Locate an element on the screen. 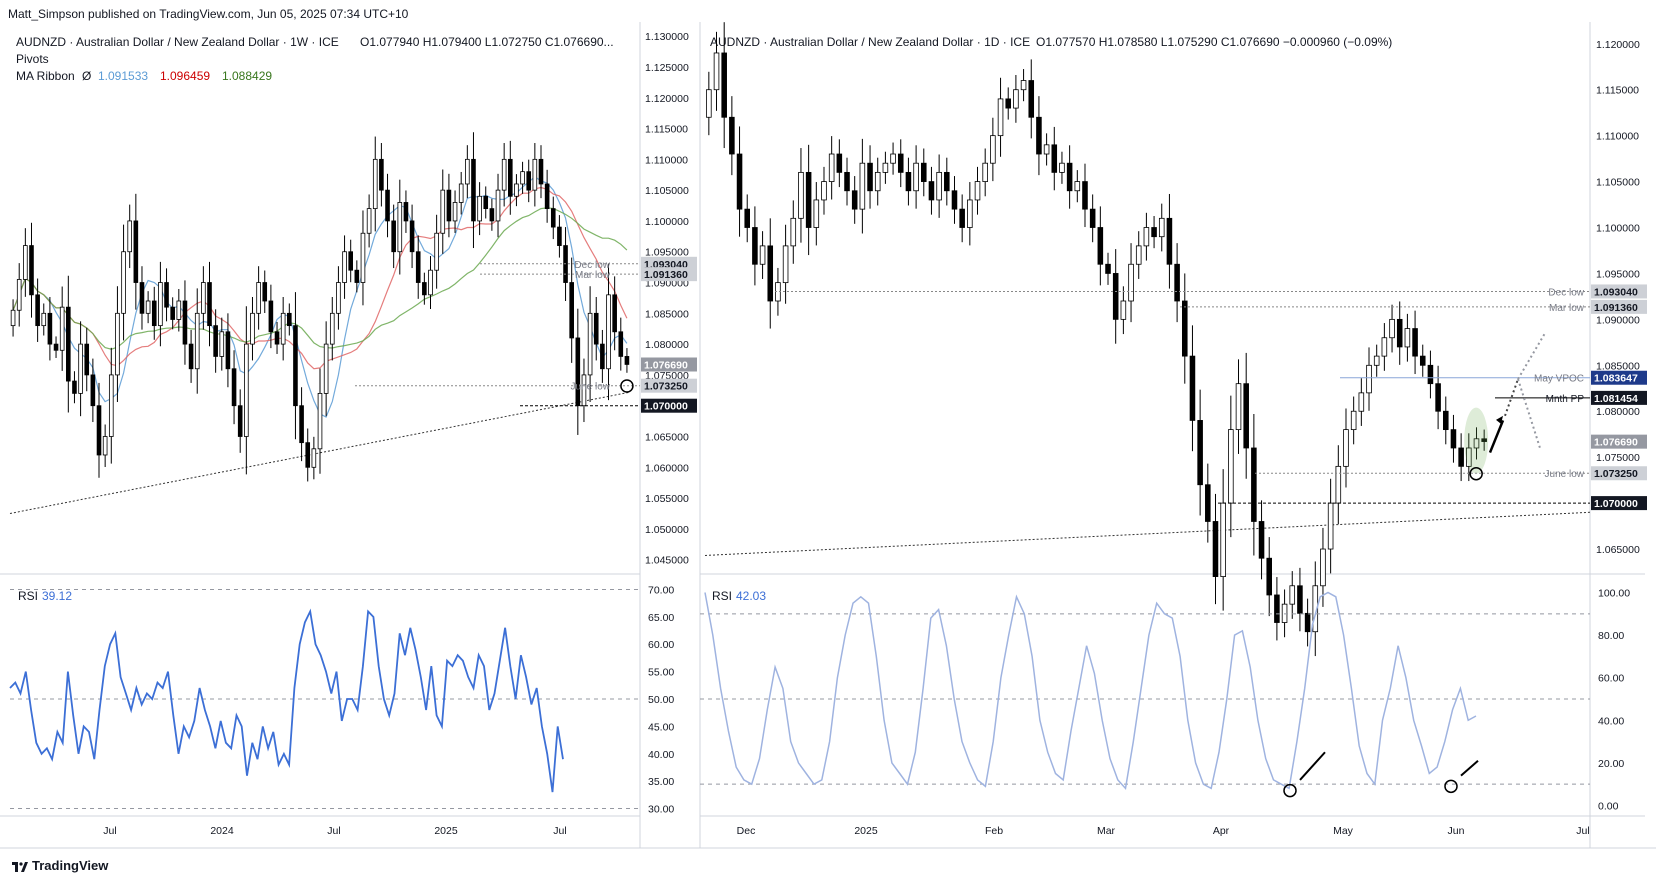 Image resolution: width=1656 pixels, height=884 pixels. weekly-time-axis: Jul 2024 Jul 2025 Jul is located at coordinates (334, 831).